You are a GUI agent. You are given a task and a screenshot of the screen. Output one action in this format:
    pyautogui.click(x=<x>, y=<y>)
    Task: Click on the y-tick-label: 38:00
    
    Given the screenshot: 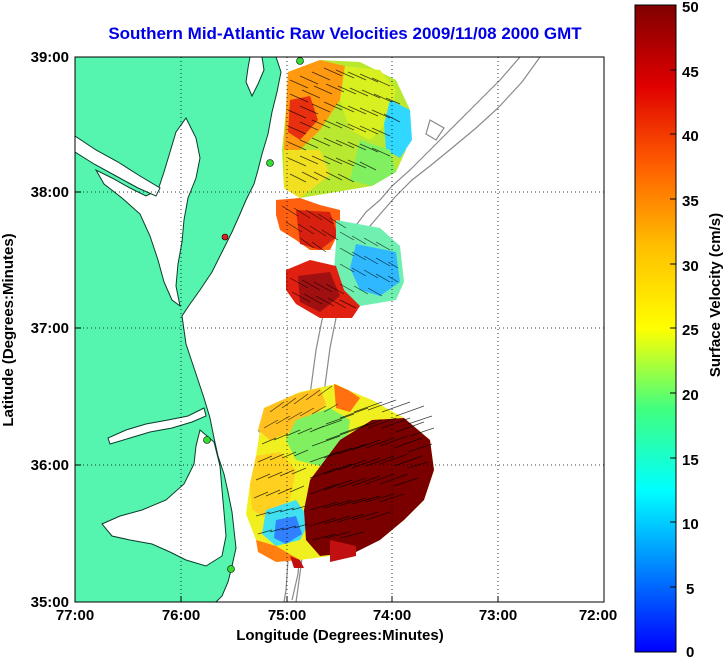 What is the action you would take?
    pyautogui.click(x=50, y=192)
    